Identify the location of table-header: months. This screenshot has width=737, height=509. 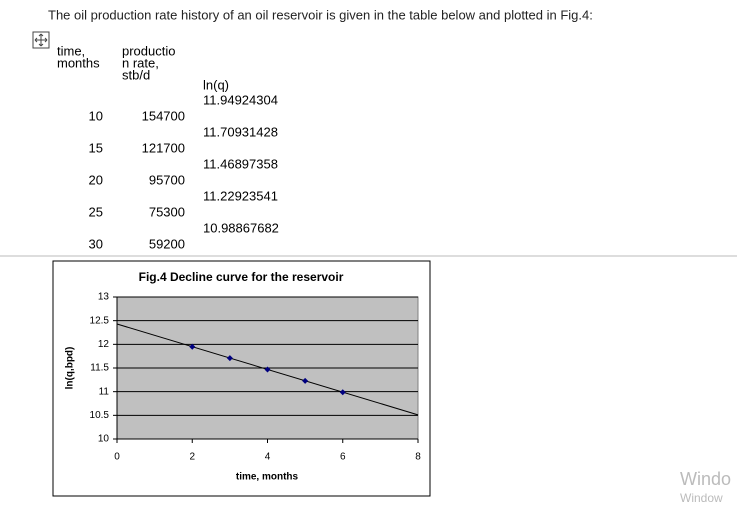
(78, 62).